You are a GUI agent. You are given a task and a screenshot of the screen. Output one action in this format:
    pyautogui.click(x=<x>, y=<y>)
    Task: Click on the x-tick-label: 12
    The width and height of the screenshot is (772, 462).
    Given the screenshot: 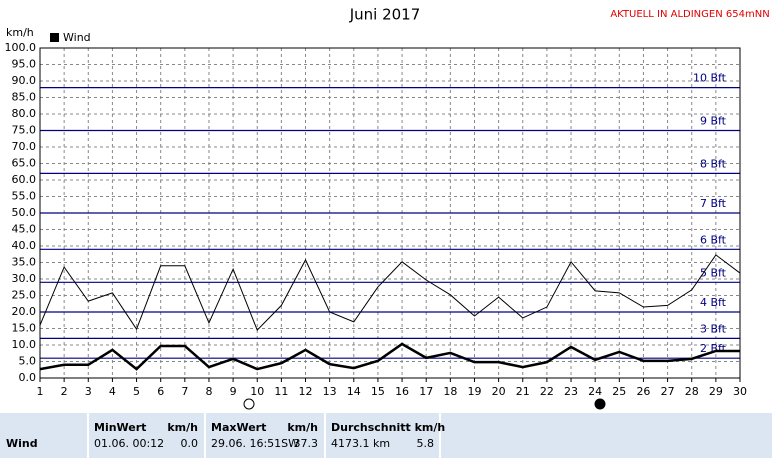 What is the action you would take?
    pyautogui.click(x=306, y=391)
    